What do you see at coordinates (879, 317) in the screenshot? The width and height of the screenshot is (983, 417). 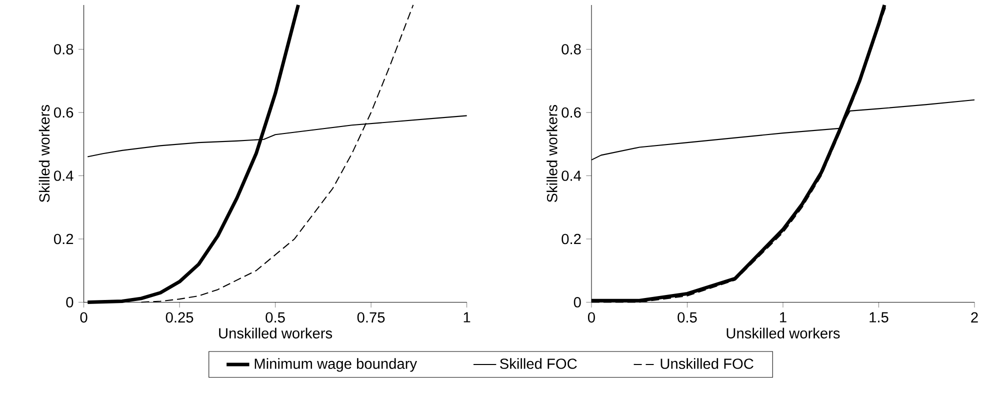 I see `x-tick-label: 1.5` at bounding box center [879, 317].